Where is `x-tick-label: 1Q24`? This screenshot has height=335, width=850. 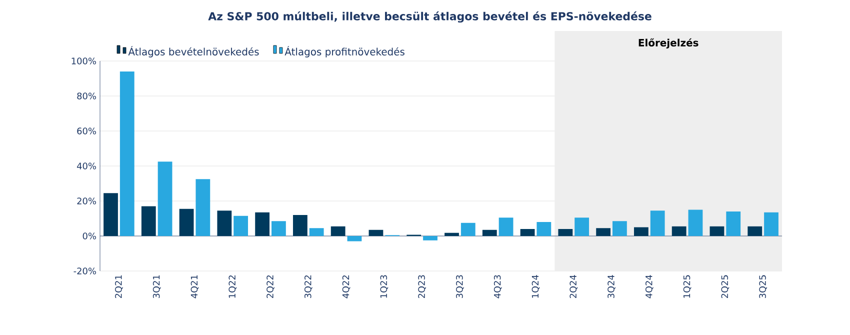
x-tick-label: 1Q24 is located at coordinates (536, 286).